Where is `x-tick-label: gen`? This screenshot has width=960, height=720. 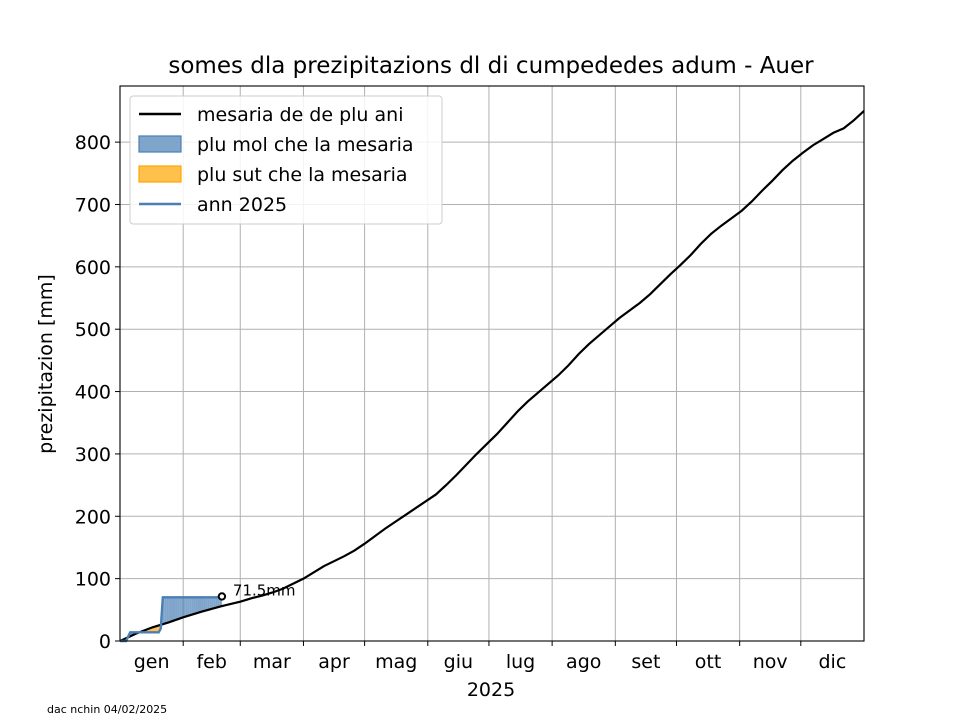
x-tick-label: gen is located at coordinates (152, 662).